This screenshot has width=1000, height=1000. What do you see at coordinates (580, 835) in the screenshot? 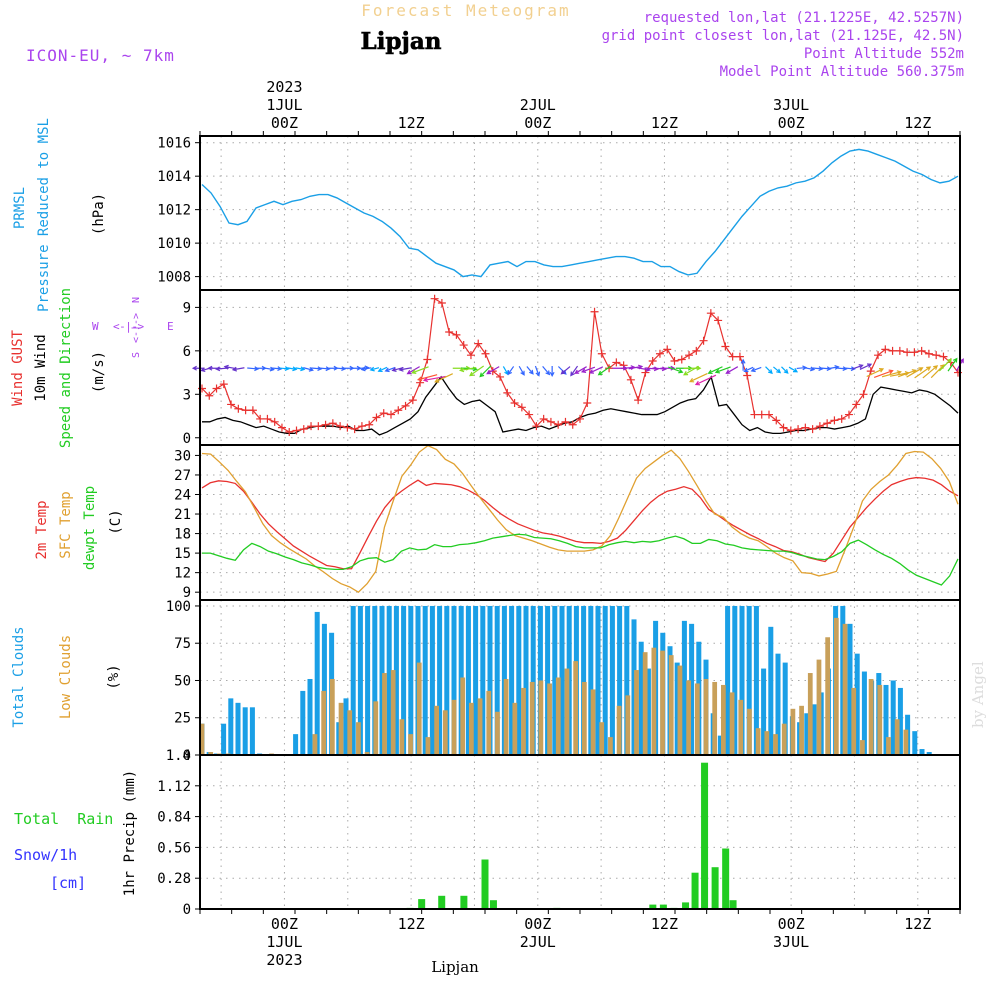
I see `precip-bars` at bounding box center [580, 835].